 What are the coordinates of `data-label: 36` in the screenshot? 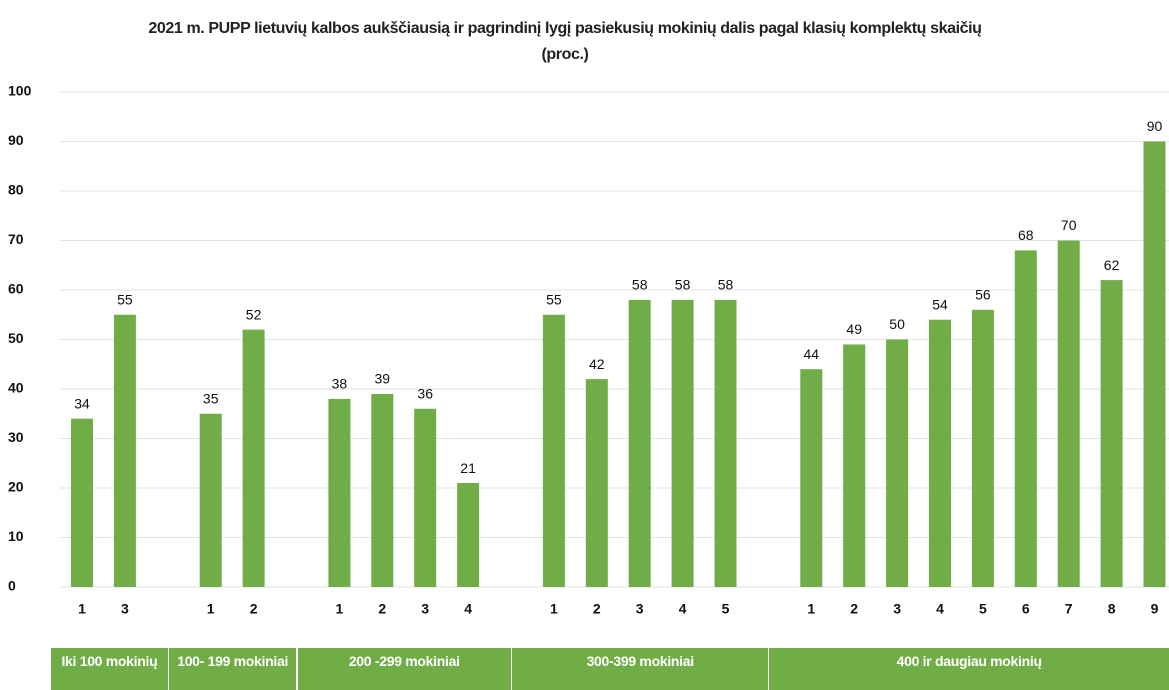 It's located at (425, 394).